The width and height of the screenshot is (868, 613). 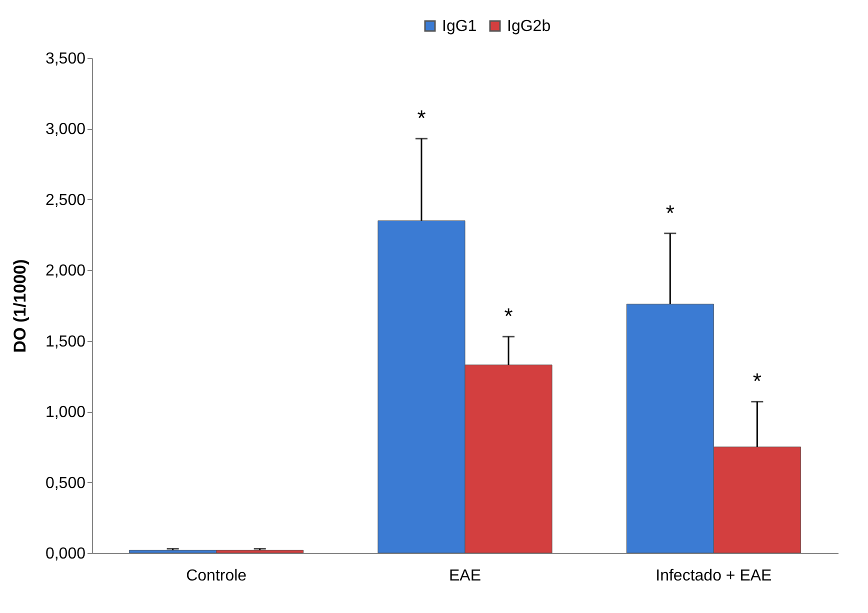 I want to click on y-tick-label: 3,000, so click(x=65, y=129).